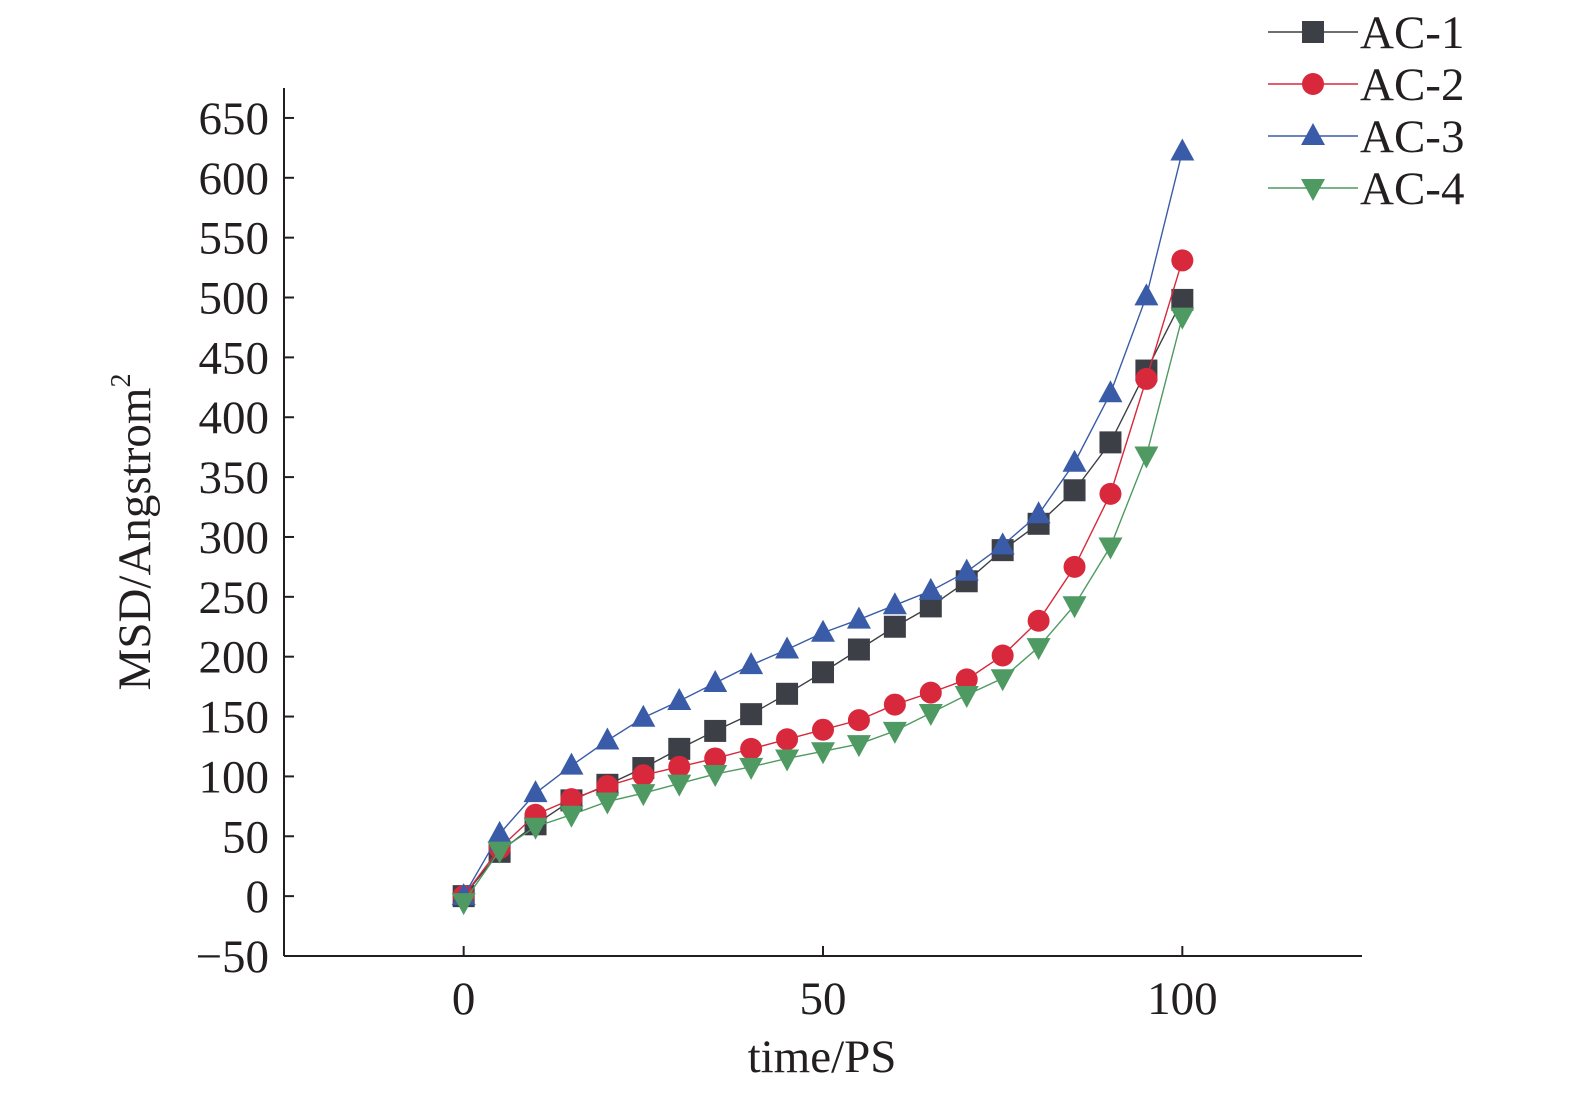 This screenshot has height=1097, width=1575. I want to click on legend-item-ac-2: AC-2, so click(1366, 85).